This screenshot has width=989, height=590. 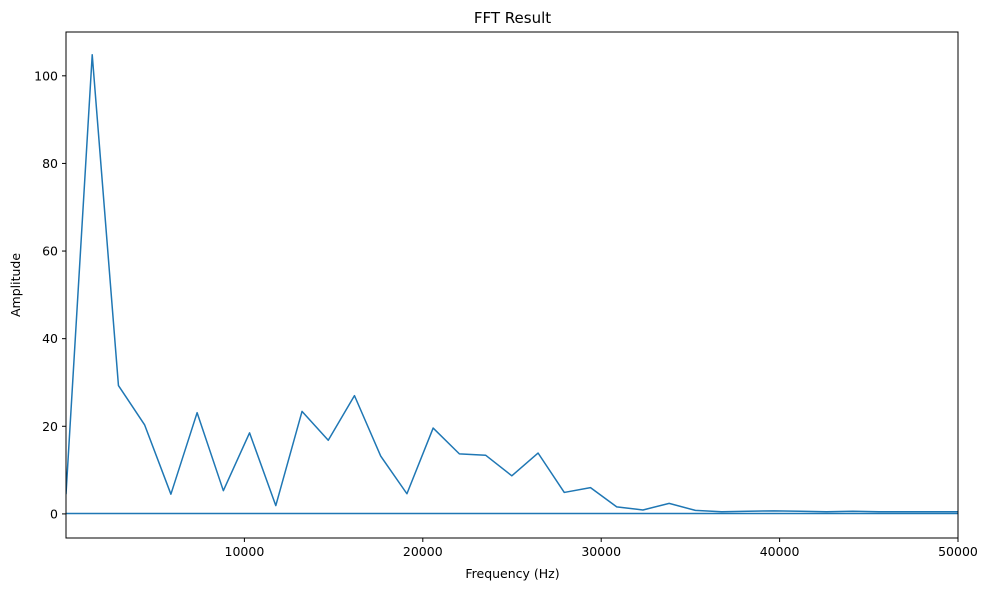 What do you see at coordinates (512, 18) in the screenshot?
I see `chart-title: FFT Result` at bounding box center [512, 18].